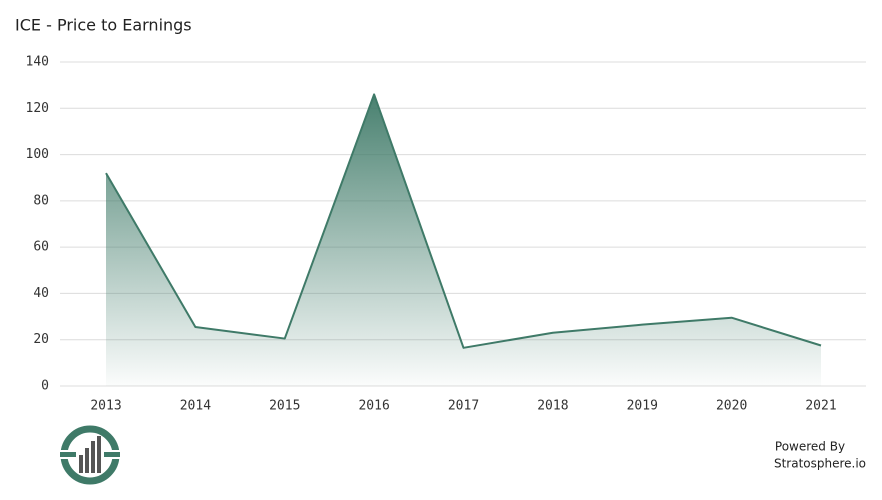 The width and height of the screenshot is (882, 500). I want to click on y-tick-label: 60, so click(41, 247).